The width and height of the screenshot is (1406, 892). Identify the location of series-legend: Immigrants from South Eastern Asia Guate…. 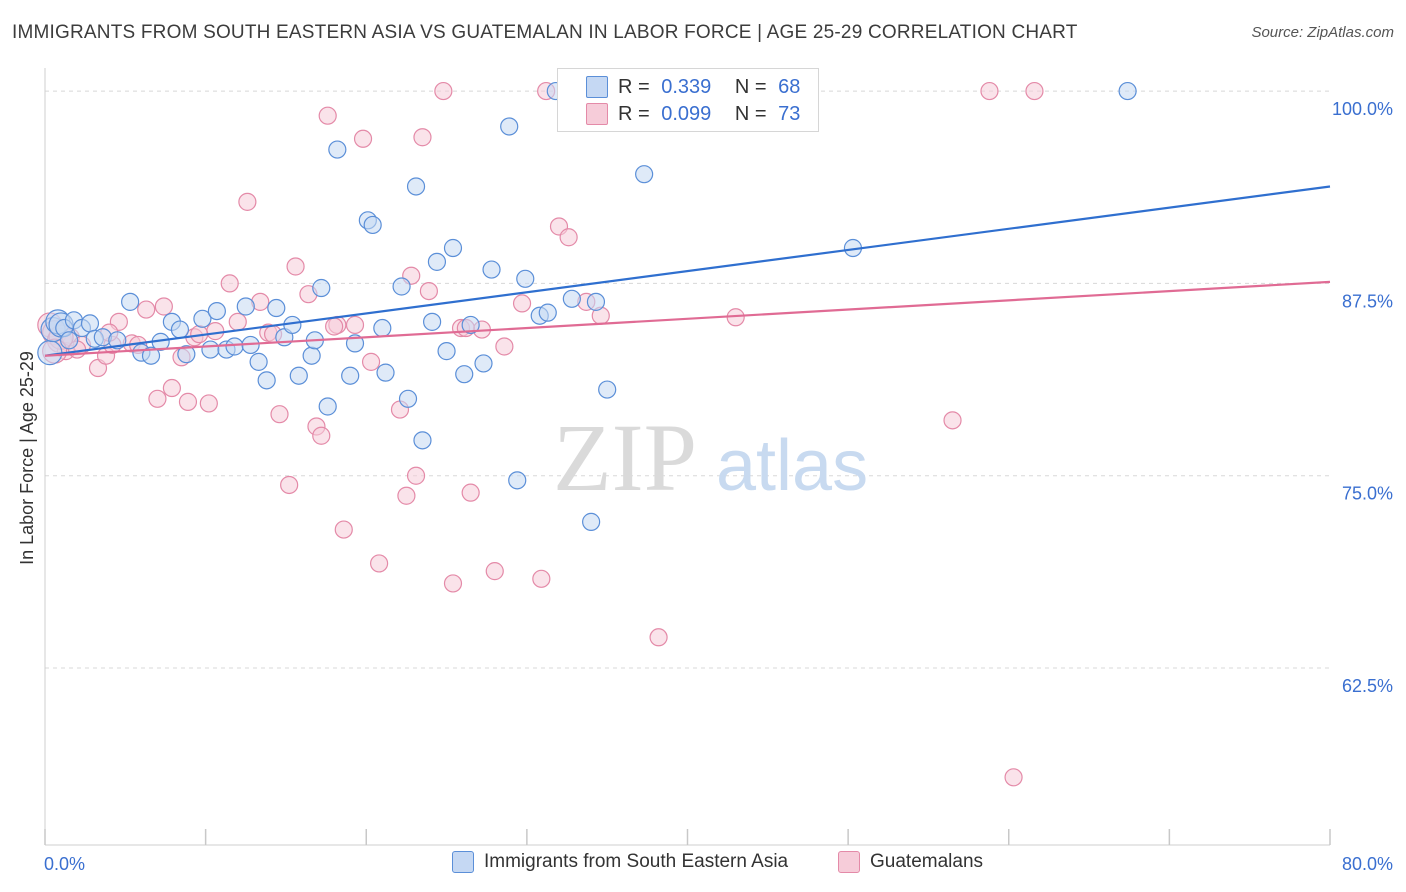
(703, 865).